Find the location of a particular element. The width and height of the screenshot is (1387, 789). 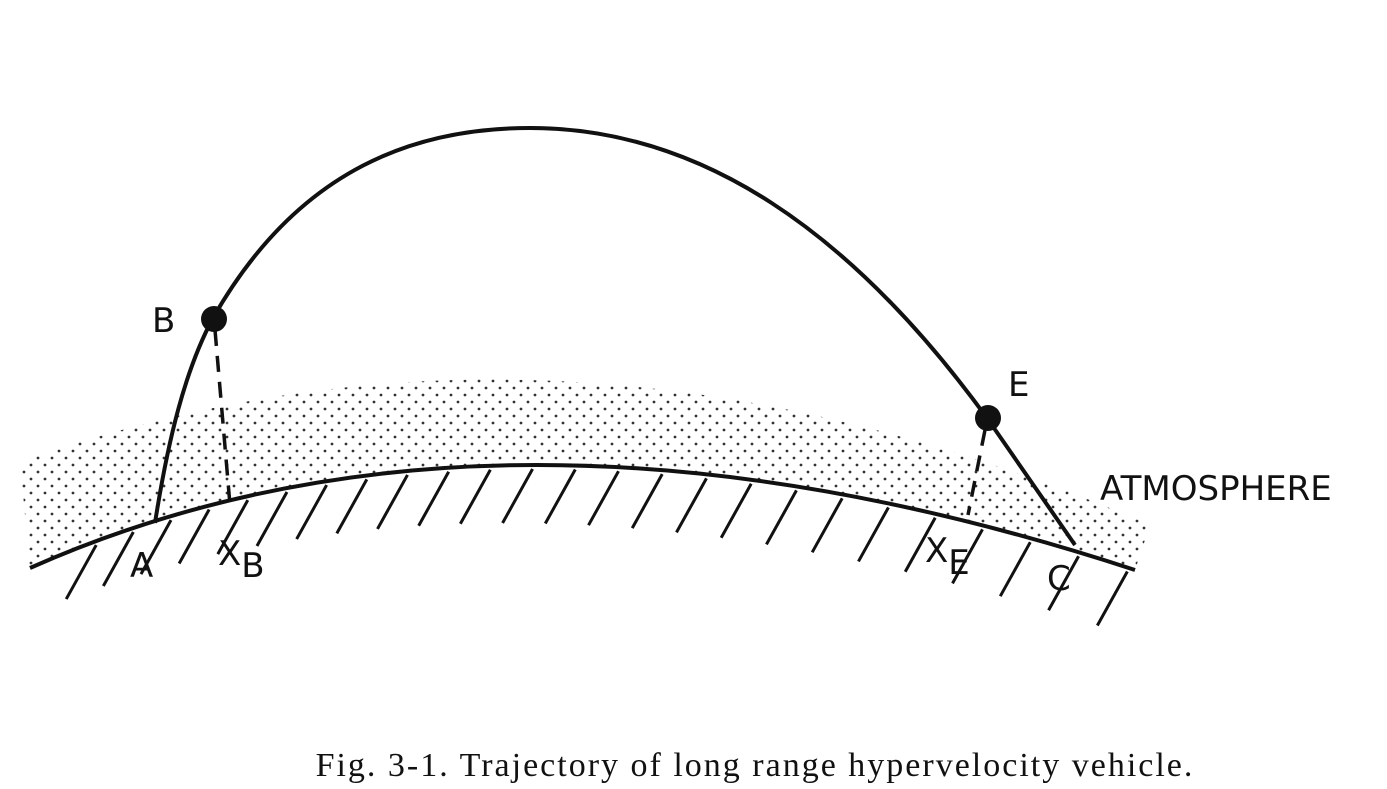

label-x-e: XE is located at coordinates (947, 557).